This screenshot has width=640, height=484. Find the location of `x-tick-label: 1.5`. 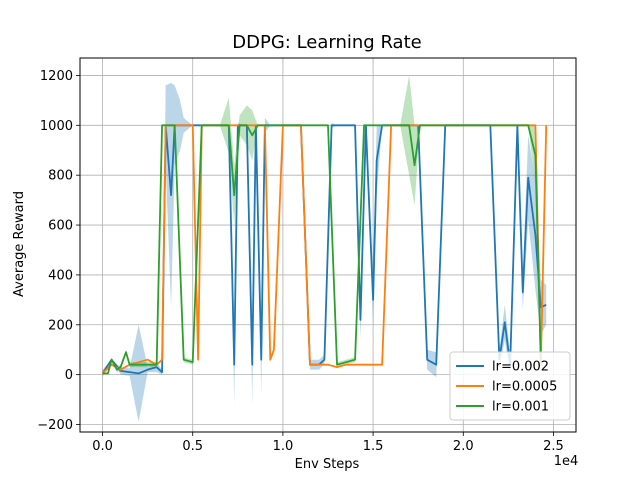

x-tick-label: 1.5 is located at coordinates (373, 446).